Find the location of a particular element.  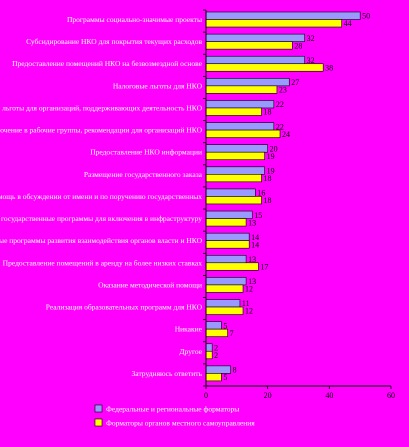

x-tick-label: 0 is located at coordinates (206, 395).